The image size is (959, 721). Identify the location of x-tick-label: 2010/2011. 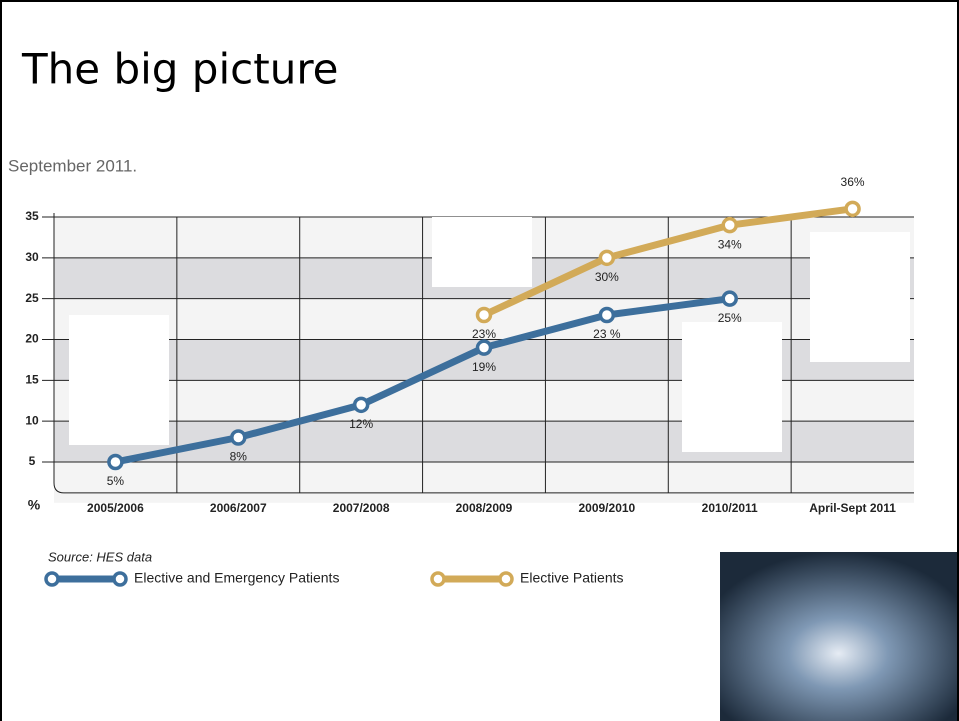
(730, 508).